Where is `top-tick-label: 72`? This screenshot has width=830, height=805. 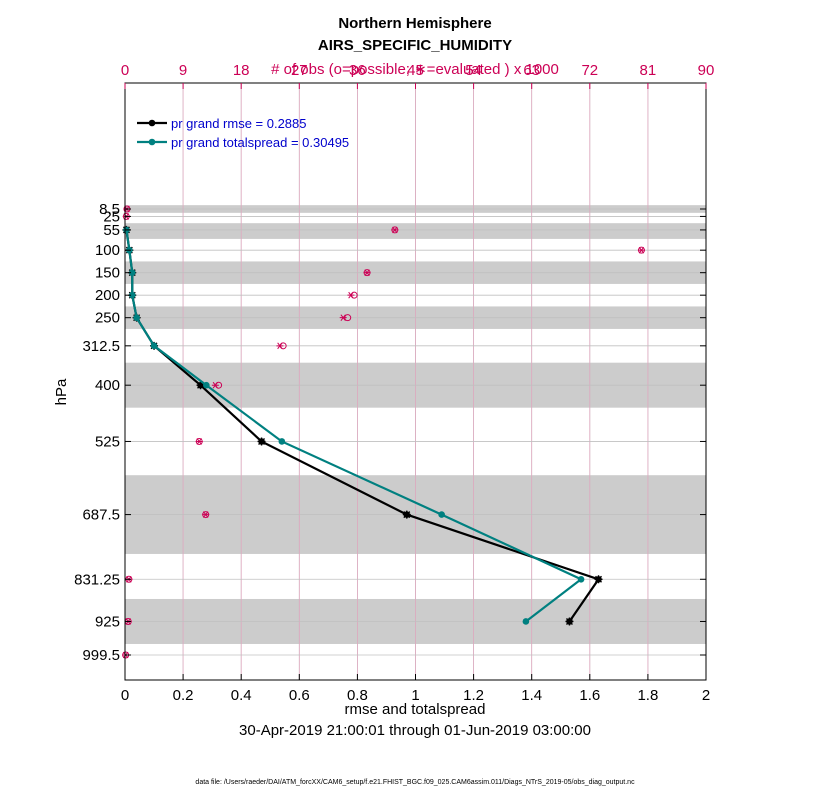
top-tick-label: 72 is located at coordinates (589, 70).